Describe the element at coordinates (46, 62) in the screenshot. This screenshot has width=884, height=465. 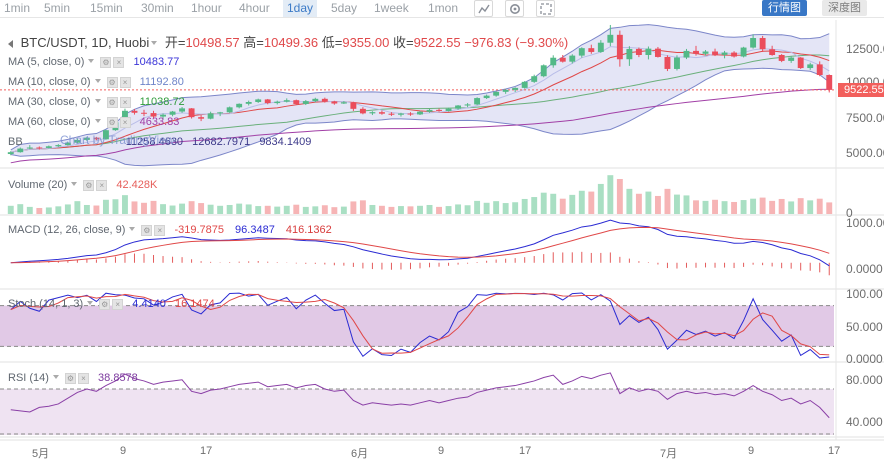
I see `ma5-label: MA (5, close, 0)` at that location.